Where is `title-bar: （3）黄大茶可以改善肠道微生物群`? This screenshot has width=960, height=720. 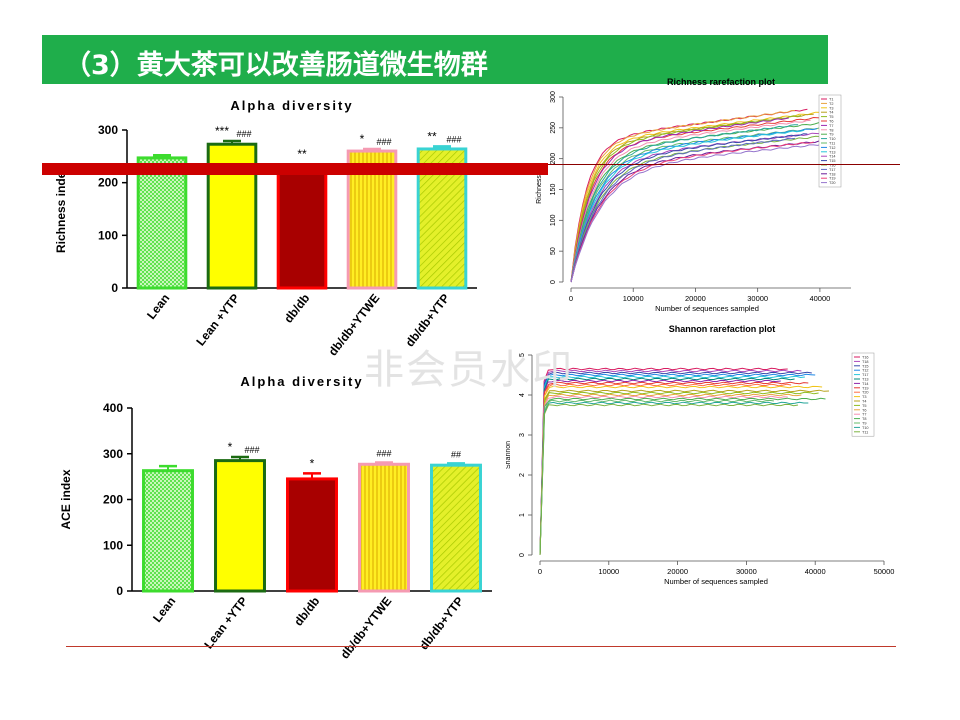
title-bar: （3）黄大茶可以改善肠道微生物群 is located at coordinates (435, 59).